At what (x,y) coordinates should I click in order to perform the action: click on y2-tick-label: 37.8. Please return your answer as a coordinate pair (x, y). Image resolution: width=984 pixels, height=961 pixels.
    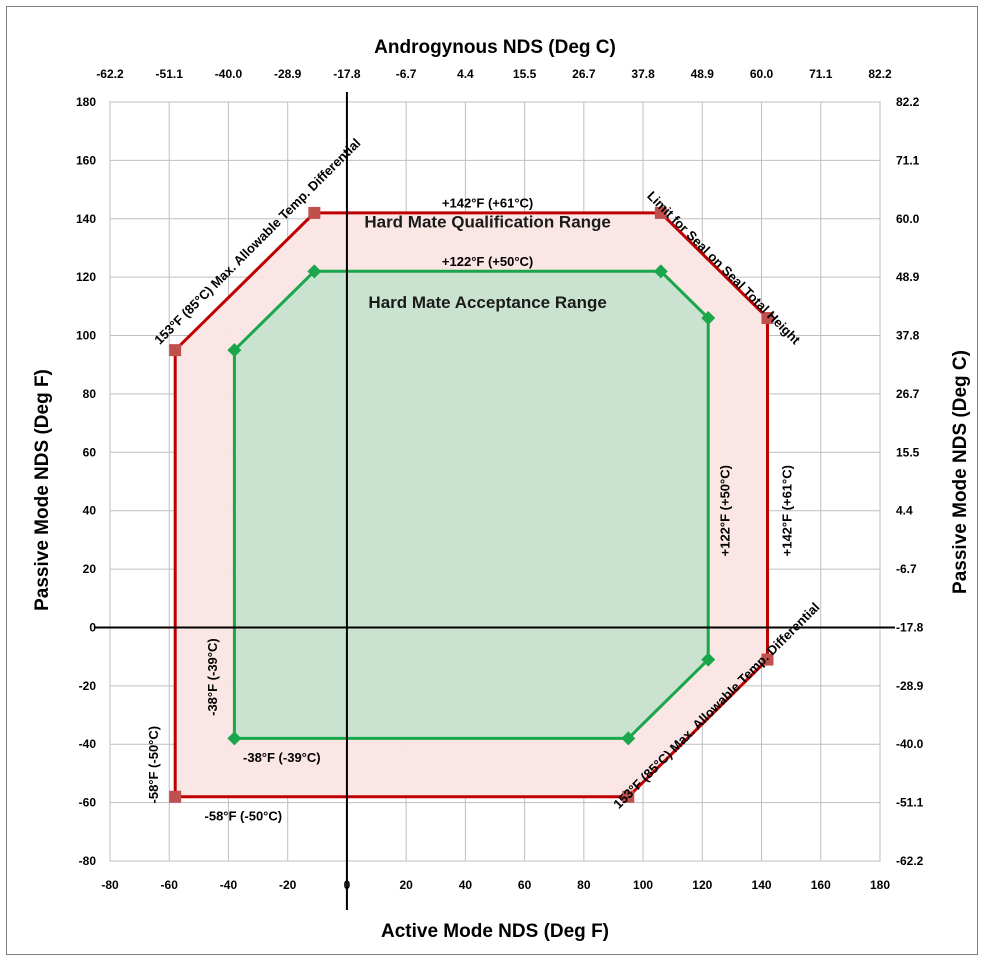
    Looking at the image, I should click on (908, 336).